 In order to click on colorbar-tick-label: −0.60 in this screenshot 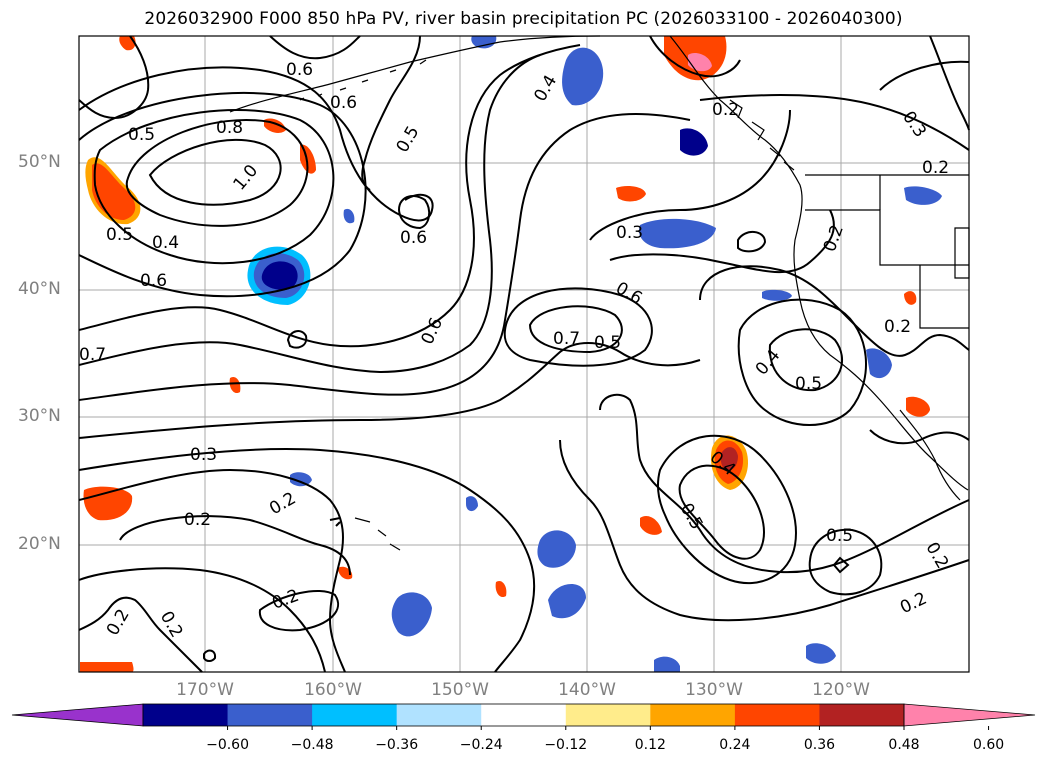, I will do `click(227, 745)`.